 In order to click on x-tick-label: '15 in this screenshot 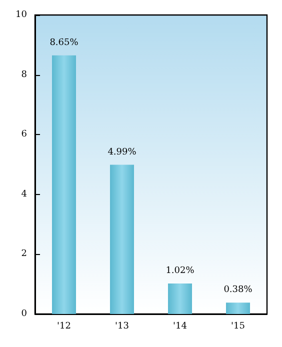, I will do `click(238, 327)`.